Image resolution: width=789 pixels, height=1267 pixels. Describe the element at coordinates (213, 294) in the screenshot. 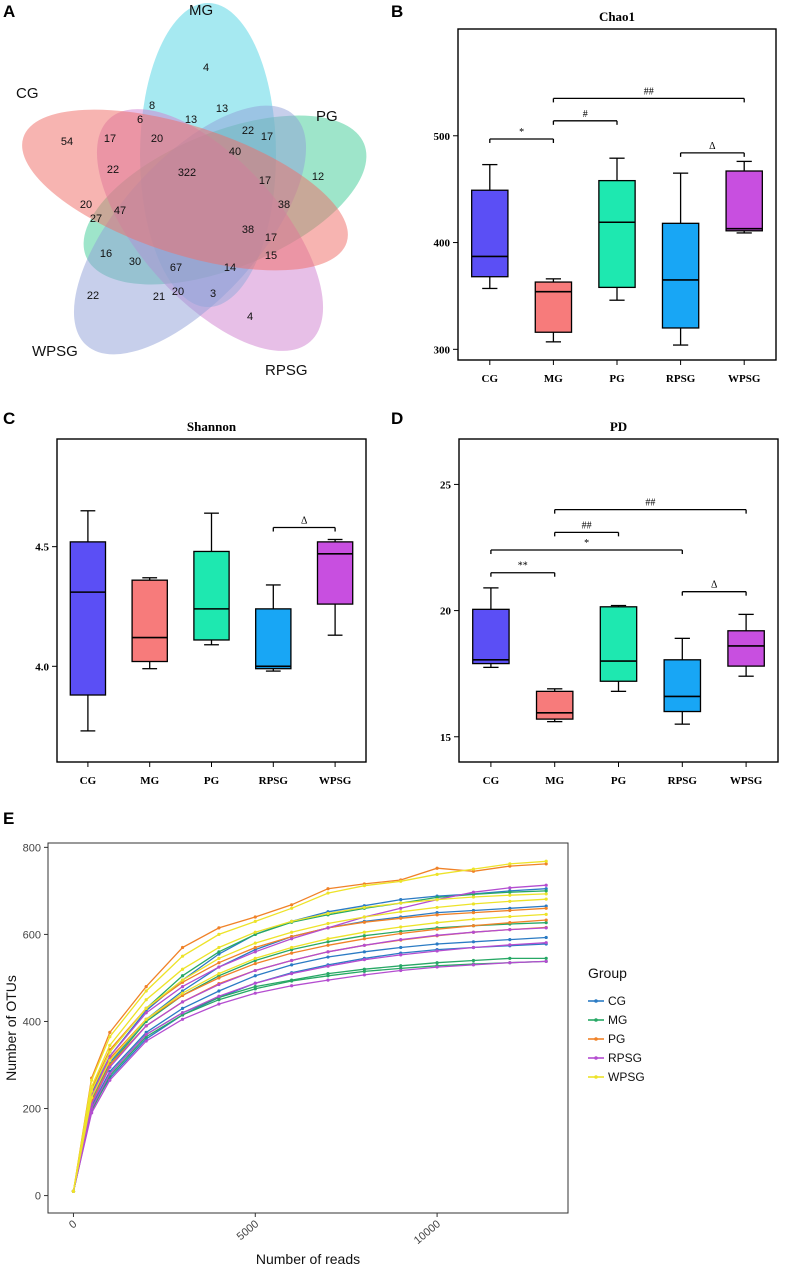

I see `venn-count: 3` at that location.